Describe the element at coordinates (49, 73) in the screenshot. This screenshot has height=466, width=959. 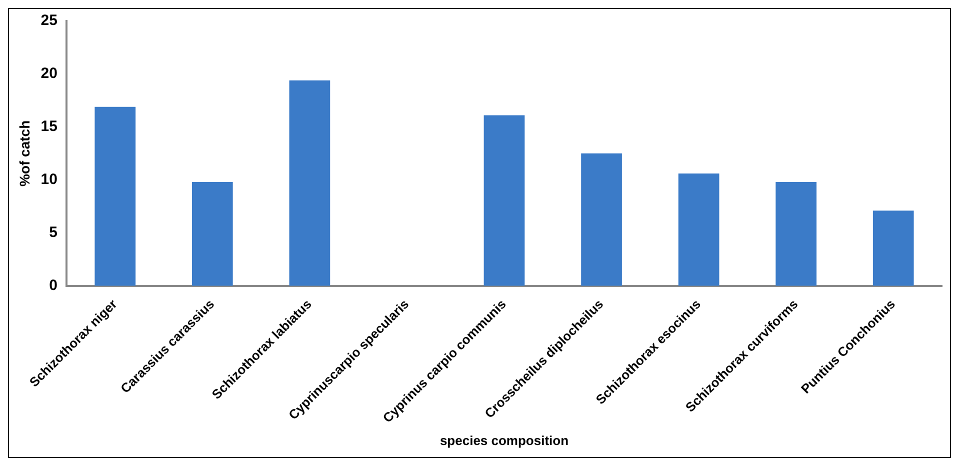
I see `y-tick-label: 20` at that location.